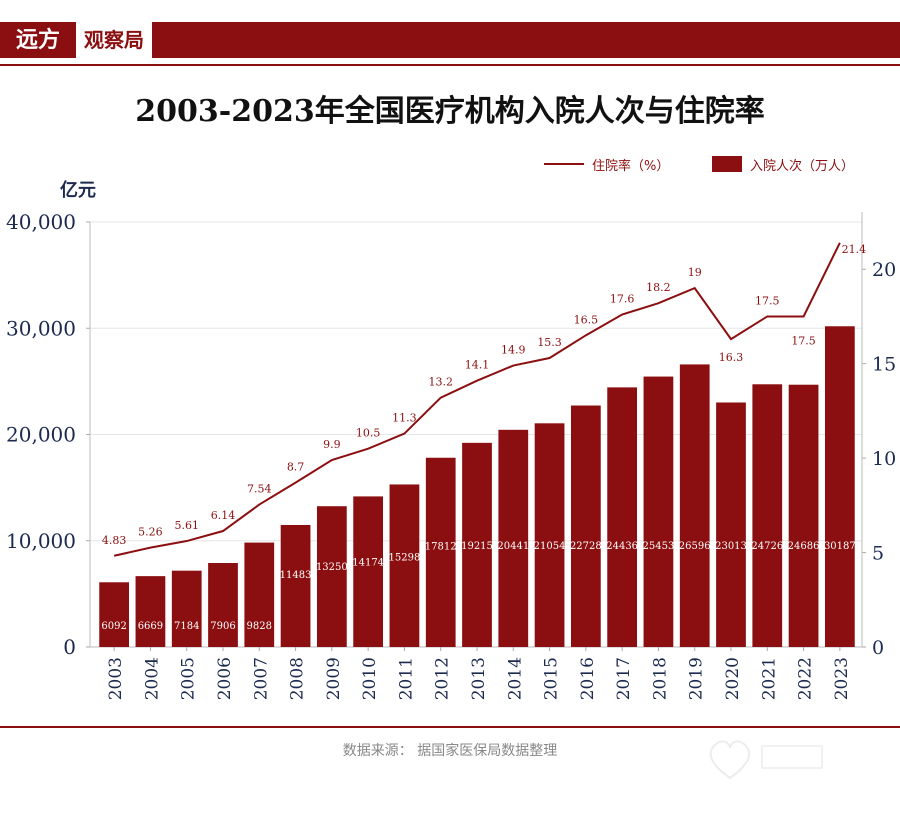 This screenshot has height=818, width=900. Describe the element at coordinates (150, 532) in the screenshot. I see `line-value-label: 5.26` at that location.